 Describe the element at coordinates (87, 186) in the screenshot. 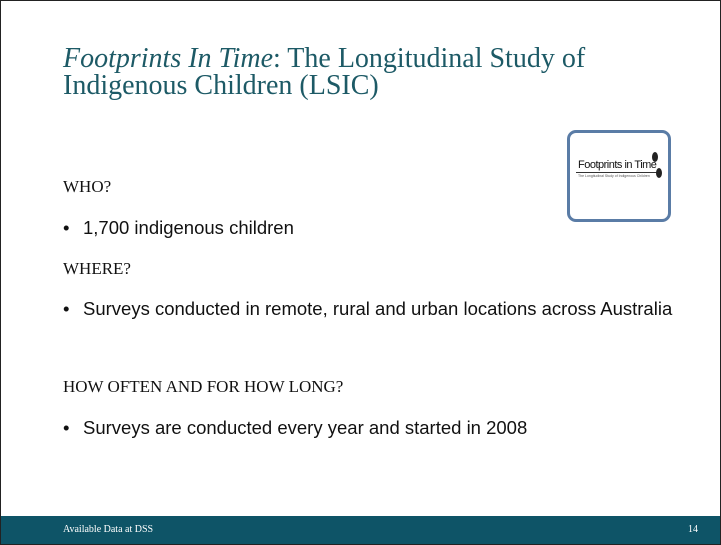

I see `section-heading: WHO?` at that location.